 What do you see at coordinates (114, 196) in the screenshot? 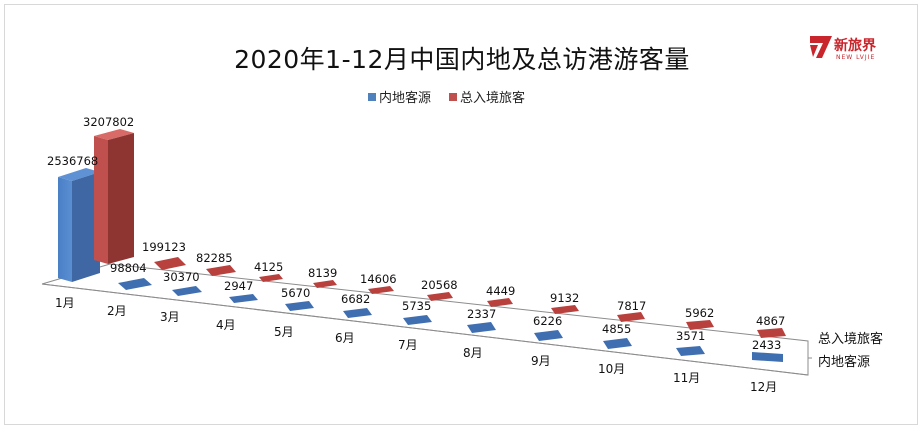
I see `bar-jan-total` at bounding box center [114, 196].